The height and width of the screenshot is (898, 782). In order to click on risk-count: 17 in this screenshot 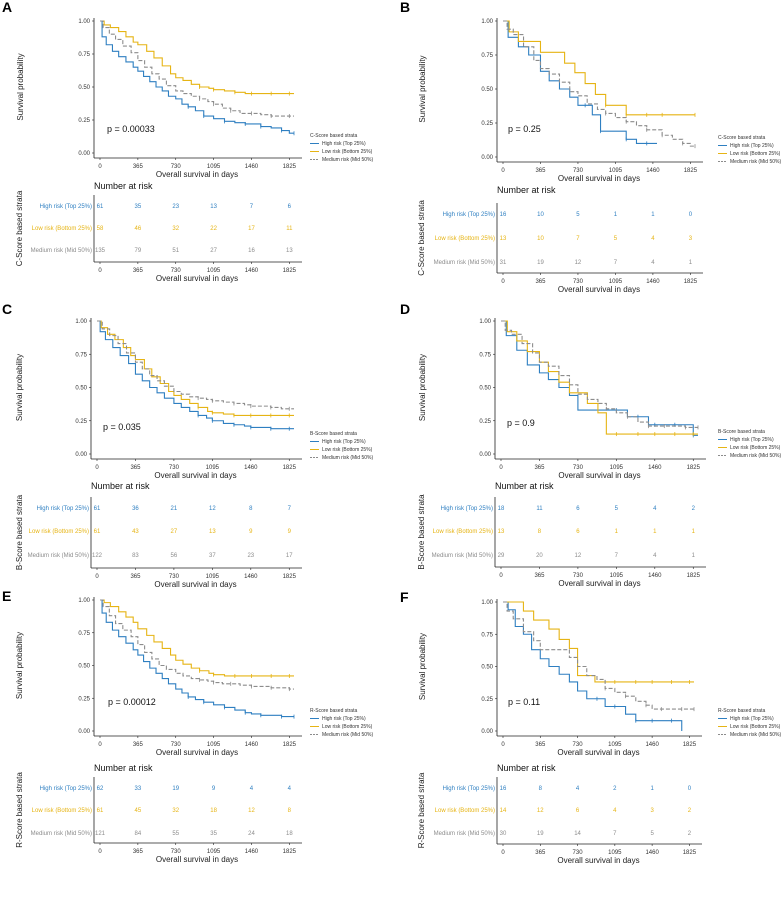, I will do `click(289, 556)`.